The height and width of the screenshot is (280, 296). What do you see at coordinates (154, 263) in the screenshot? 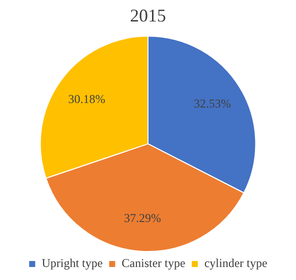
I see `legend-label: Canister type` at bounding box center [154, 263].